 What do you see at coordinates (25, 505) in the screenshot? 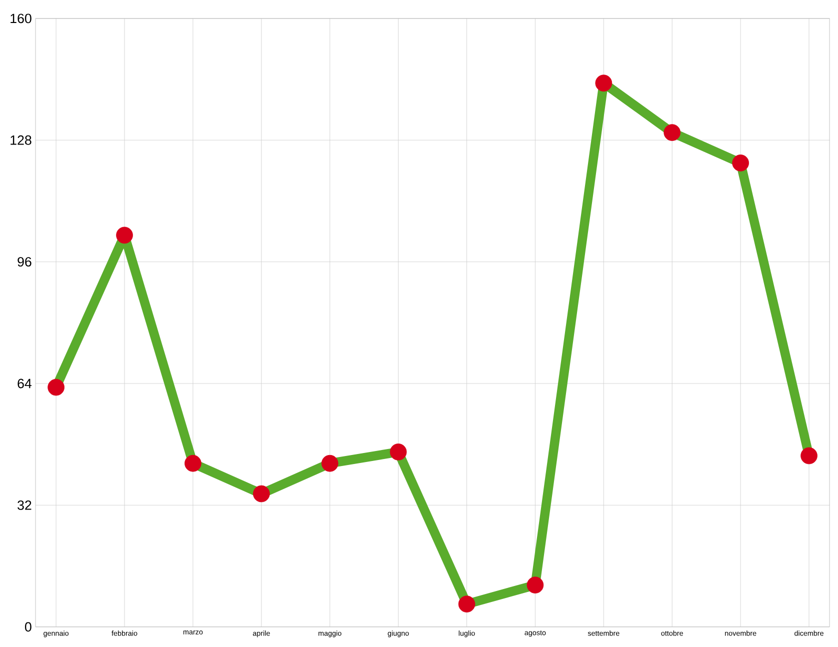
I see `y-tick-label: 32` at bounding box center [25, 505].